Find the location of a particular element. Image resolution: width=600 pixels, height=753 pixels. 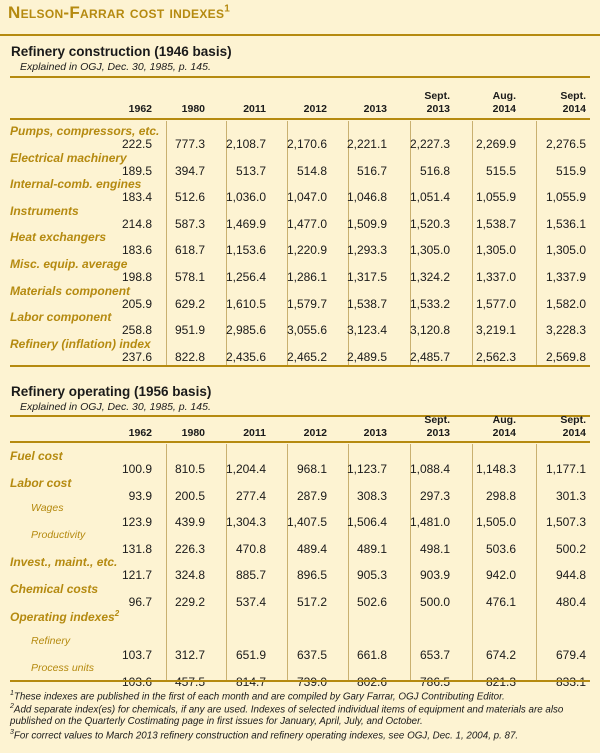

construction-cell: 1,324.2 is located at coordinates (429, 277).